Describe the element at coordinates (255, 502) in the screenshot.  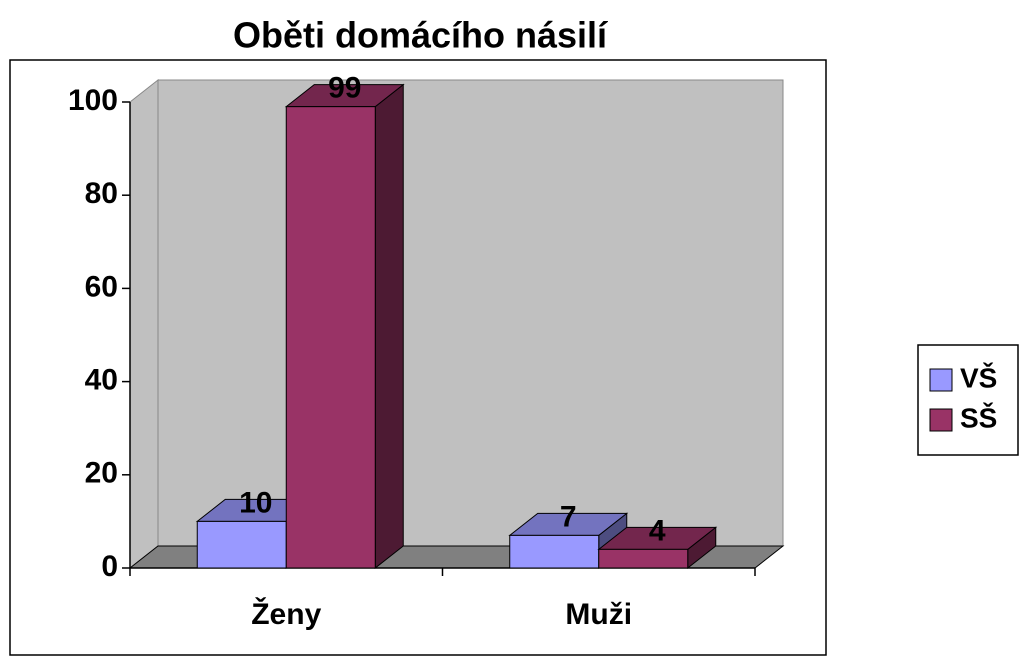
I see `value-label: 10` at that location.